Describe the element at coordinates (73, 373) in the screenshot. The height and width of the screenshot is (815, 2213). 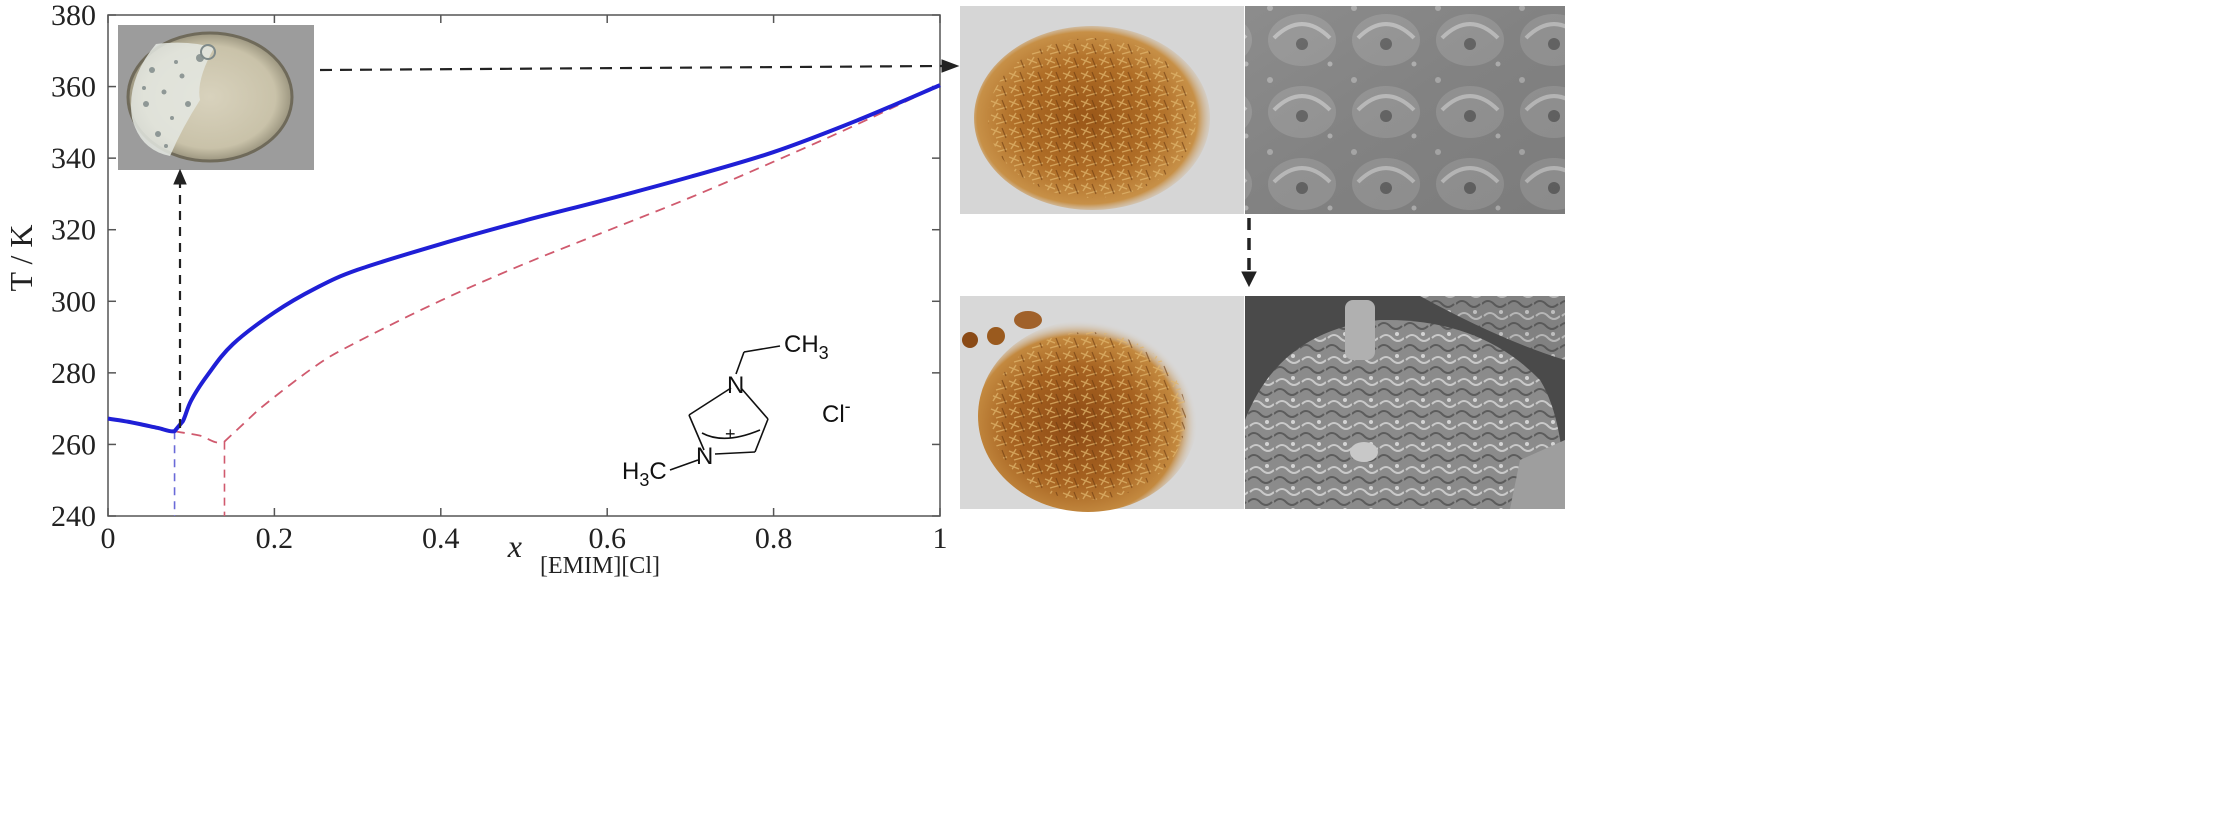
I see `y-tick-label: 280` at that location.